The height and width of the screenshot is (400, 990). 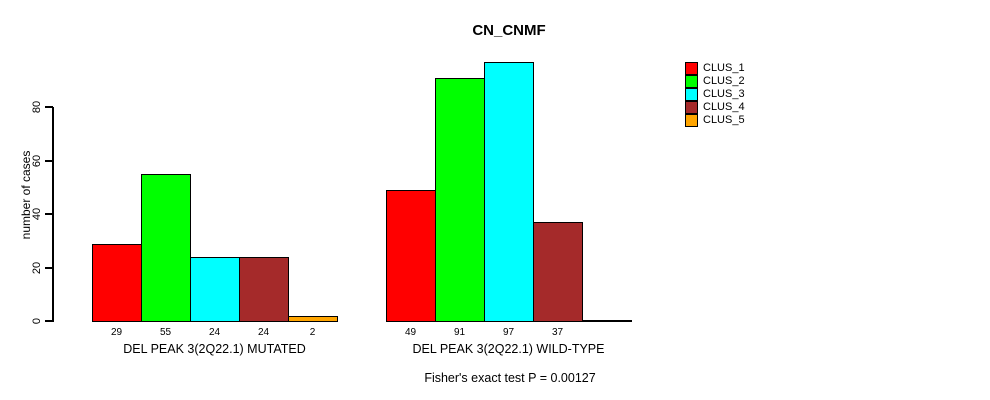 I want to click on legend: CLUS_1 CLUS_2 CLUS_3 CLUS_4 CLUS_5, so click(x=715, y=94).